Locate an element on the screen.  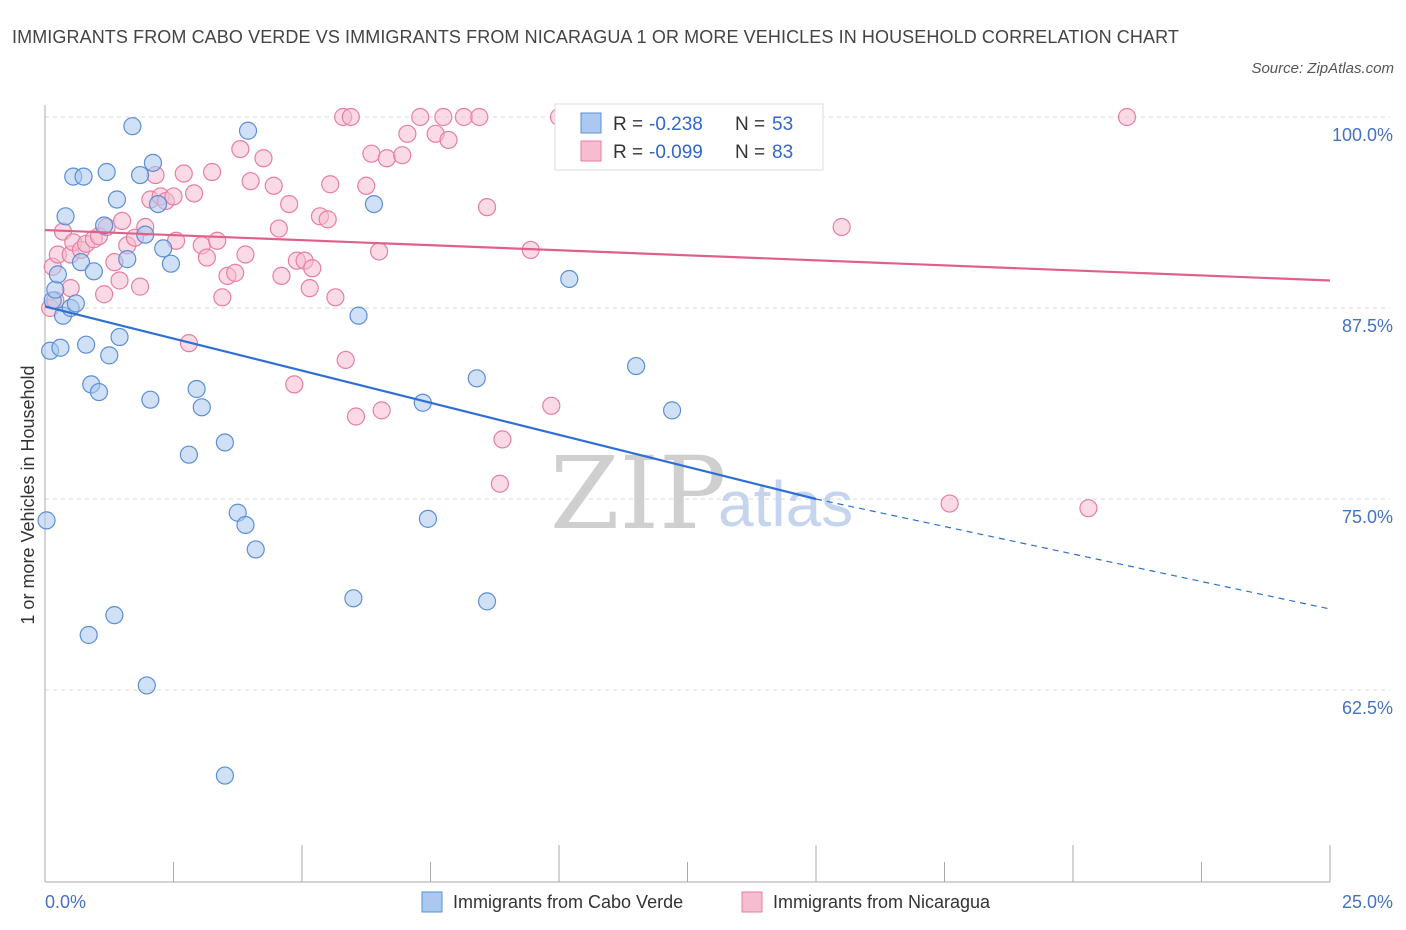
trend-line-nicaragua is located at coordinates (687, 255).